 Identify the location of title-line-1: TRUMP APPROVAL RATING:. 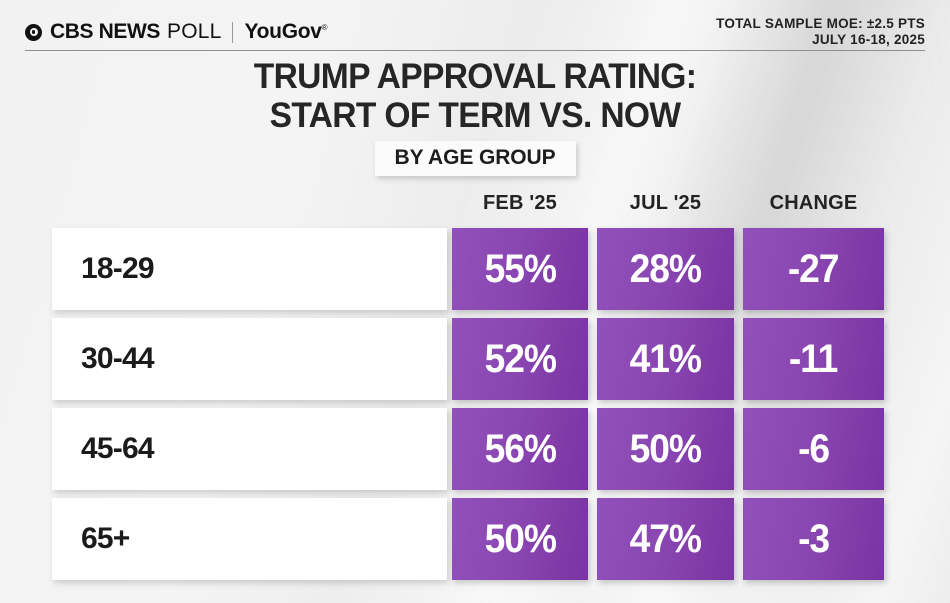
(475, 76).